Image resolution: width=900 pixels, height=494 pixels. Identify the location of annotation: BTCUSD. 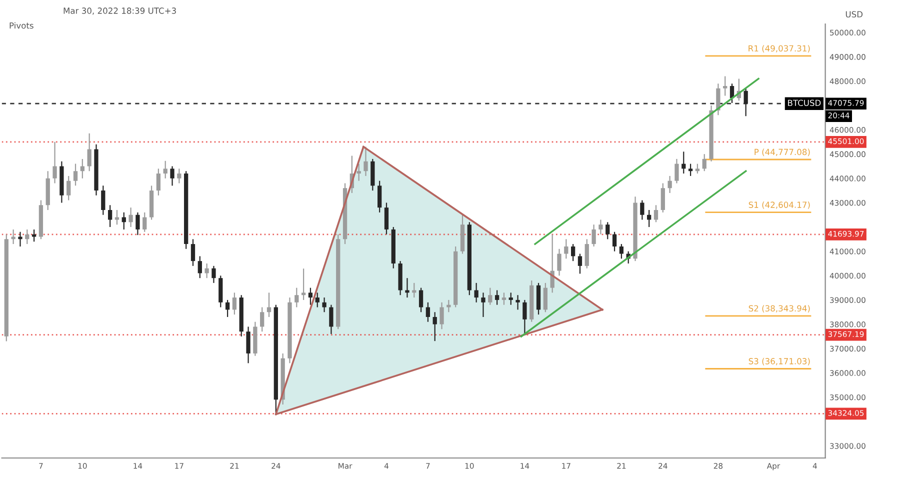
(804, 103).